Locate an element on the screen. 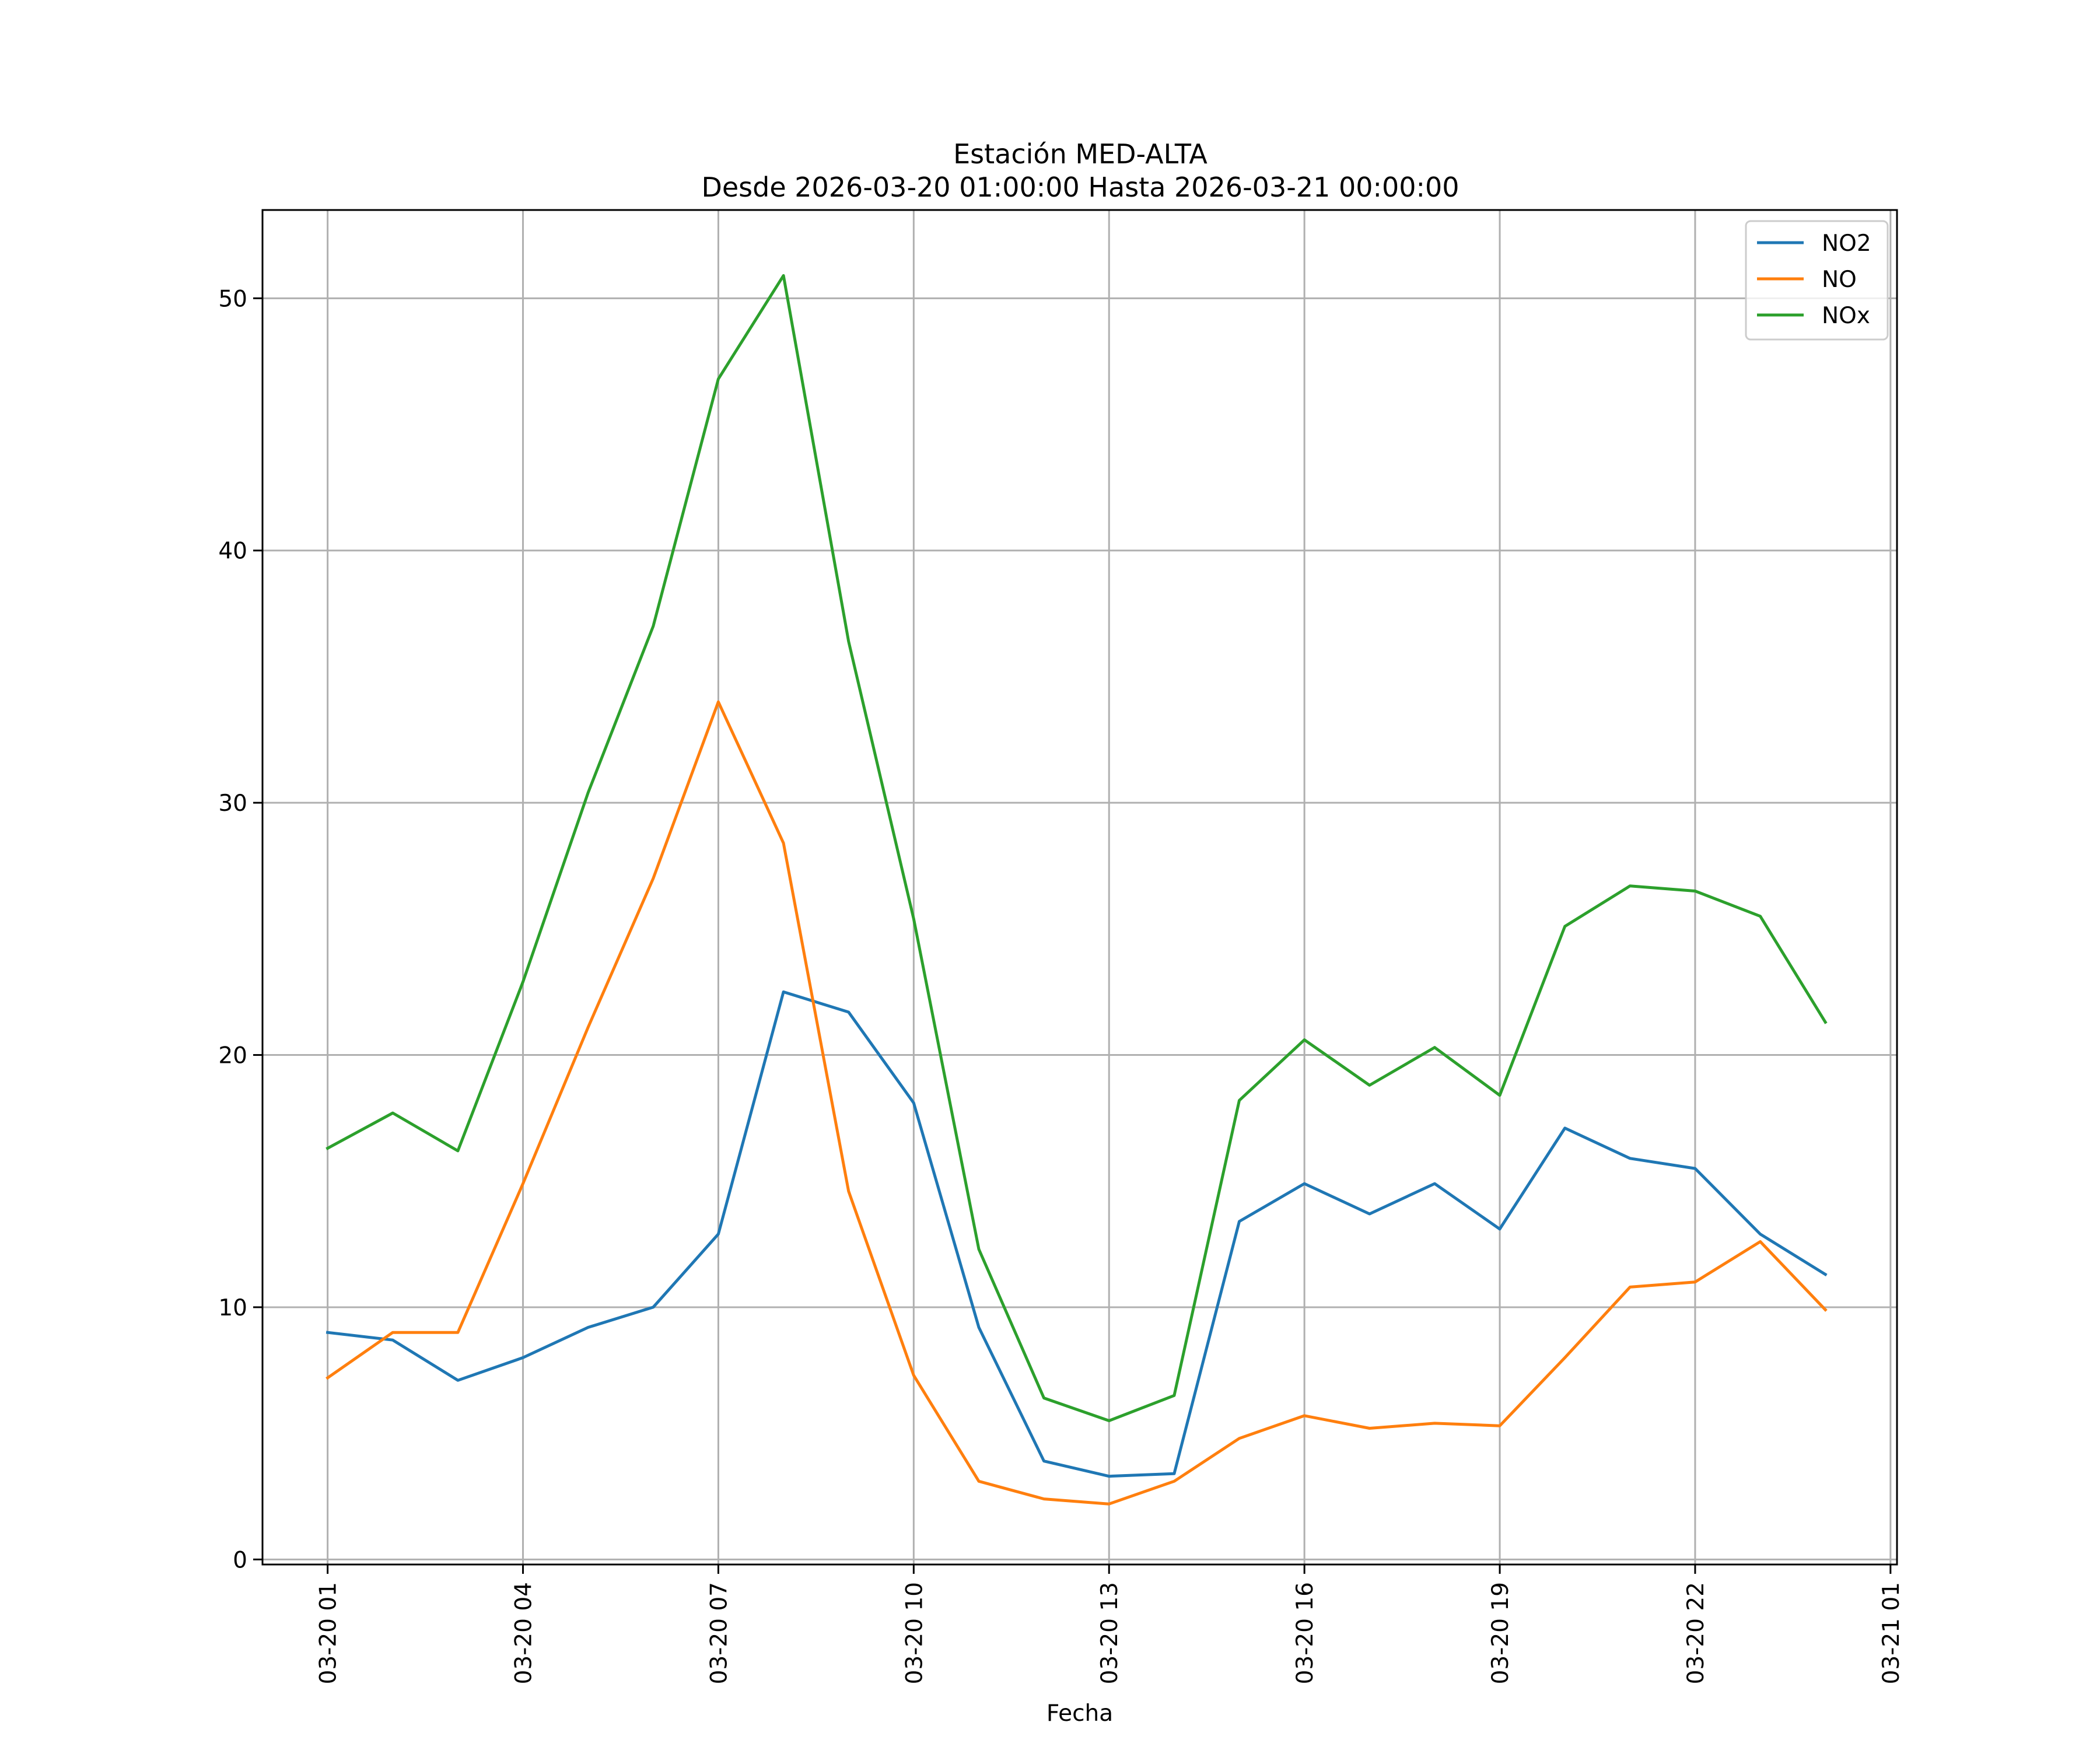 The image size is (2100, 1750). x-tick-label: 03-20 16 is located at coordinates (1305, 1633).